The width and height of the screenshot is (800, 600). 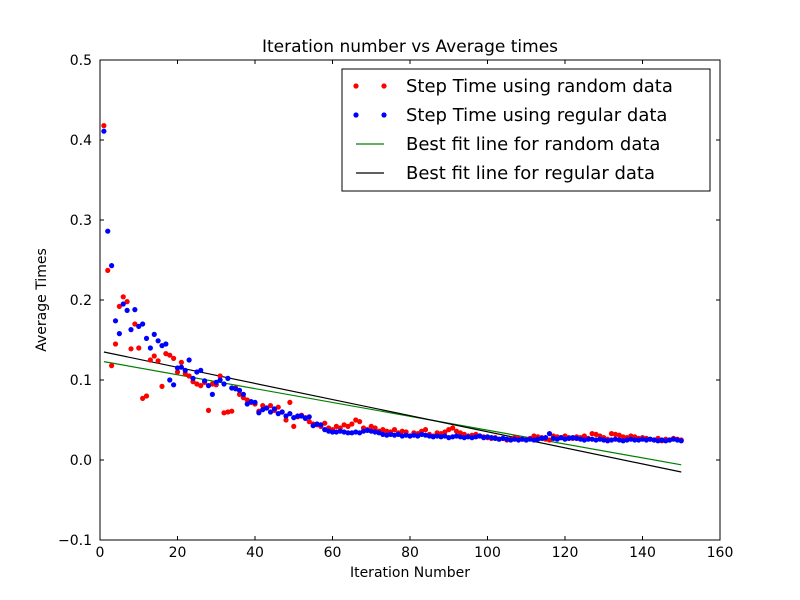 I want to click on legend-label-random: Step Time using random data, so click(x=539, y=86).